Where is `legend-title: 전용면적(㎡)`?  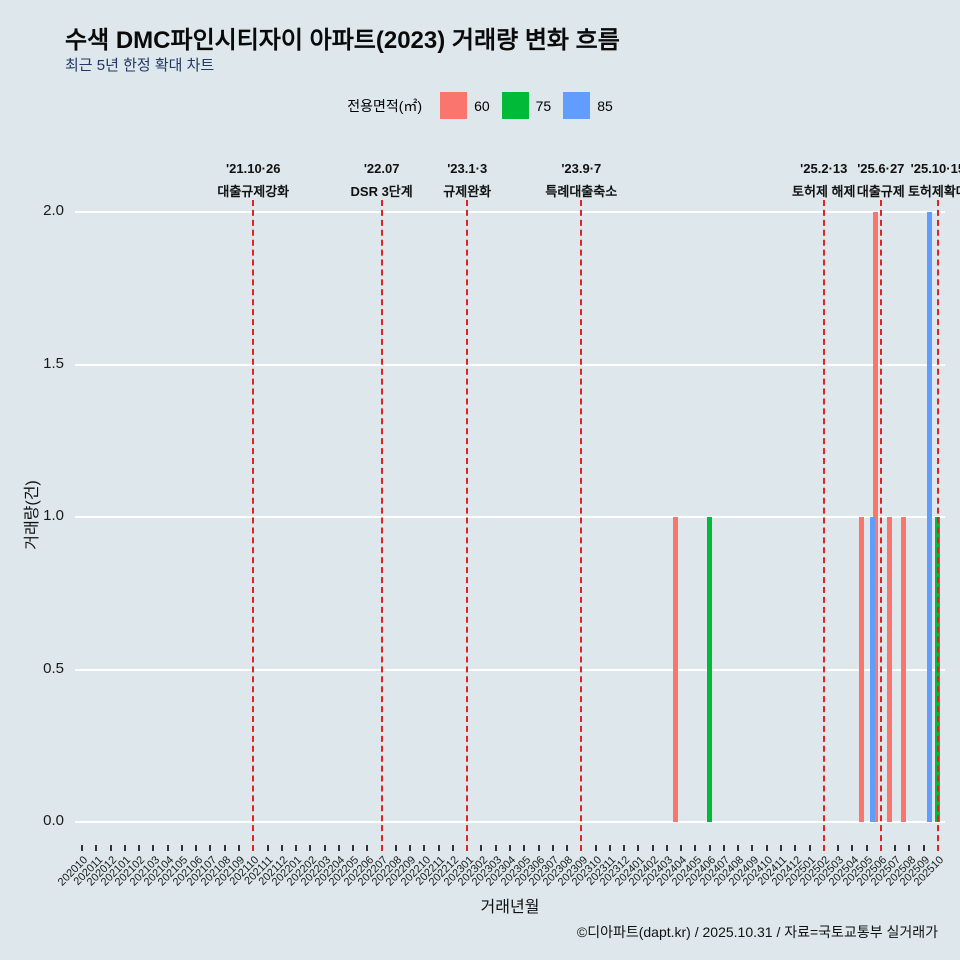
legend-title: 전용면적(㎡) is located at coordinates (385, 105).